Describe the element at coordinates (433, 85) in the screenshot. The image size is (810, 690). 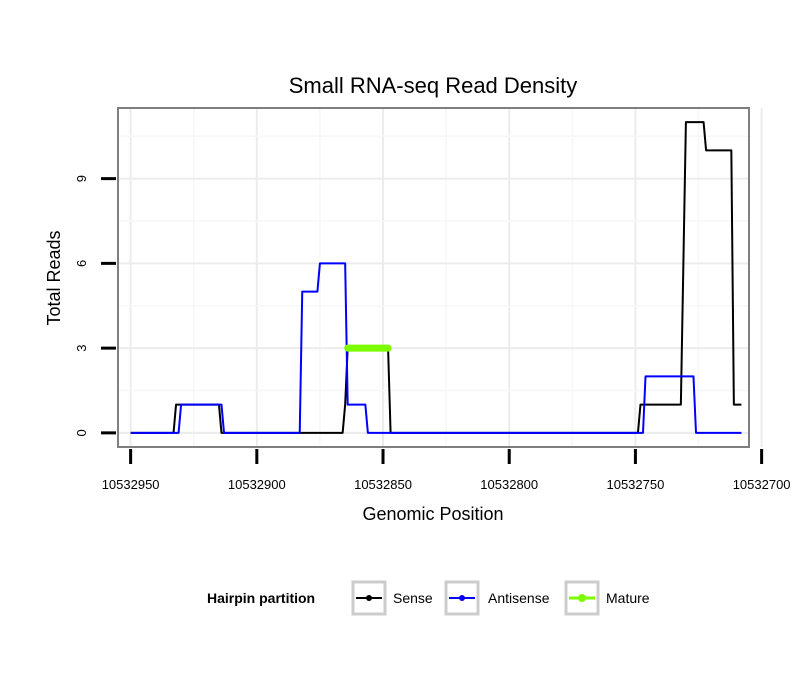
I see `chart-title: Small RNA-seq Read Density` at that location.